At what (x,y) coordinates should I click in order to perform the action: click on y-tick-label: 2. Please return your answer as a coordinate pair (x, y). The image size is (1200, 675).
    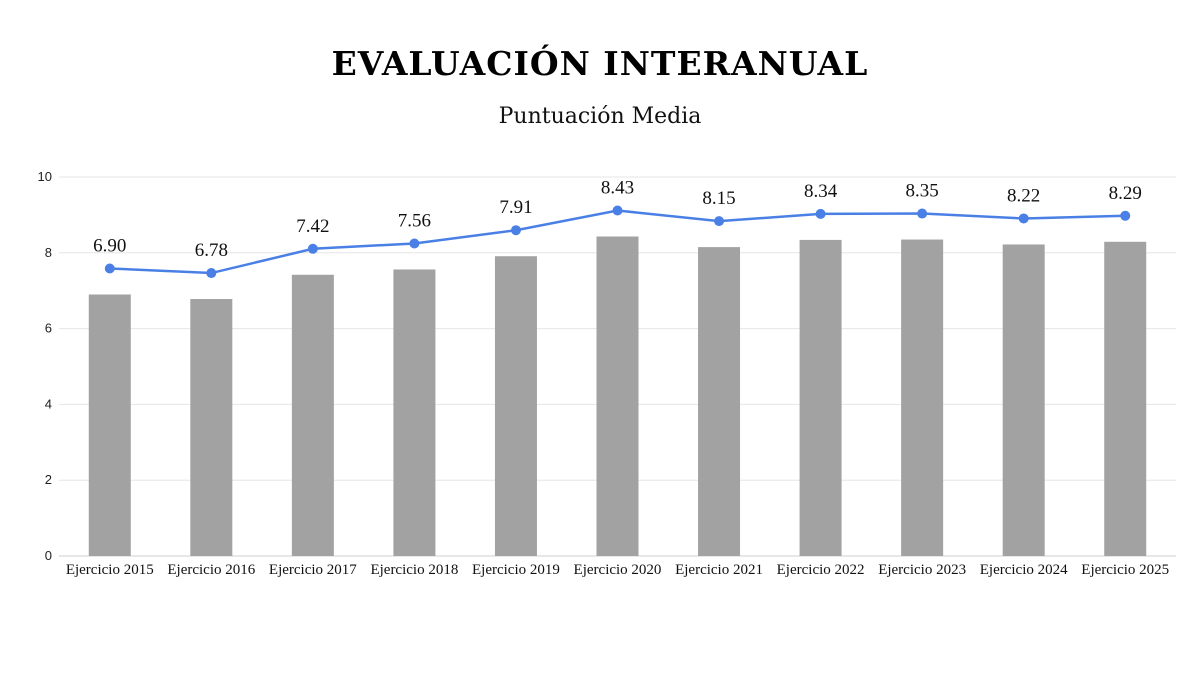
    Looking at the image, I should click on (48, 479).